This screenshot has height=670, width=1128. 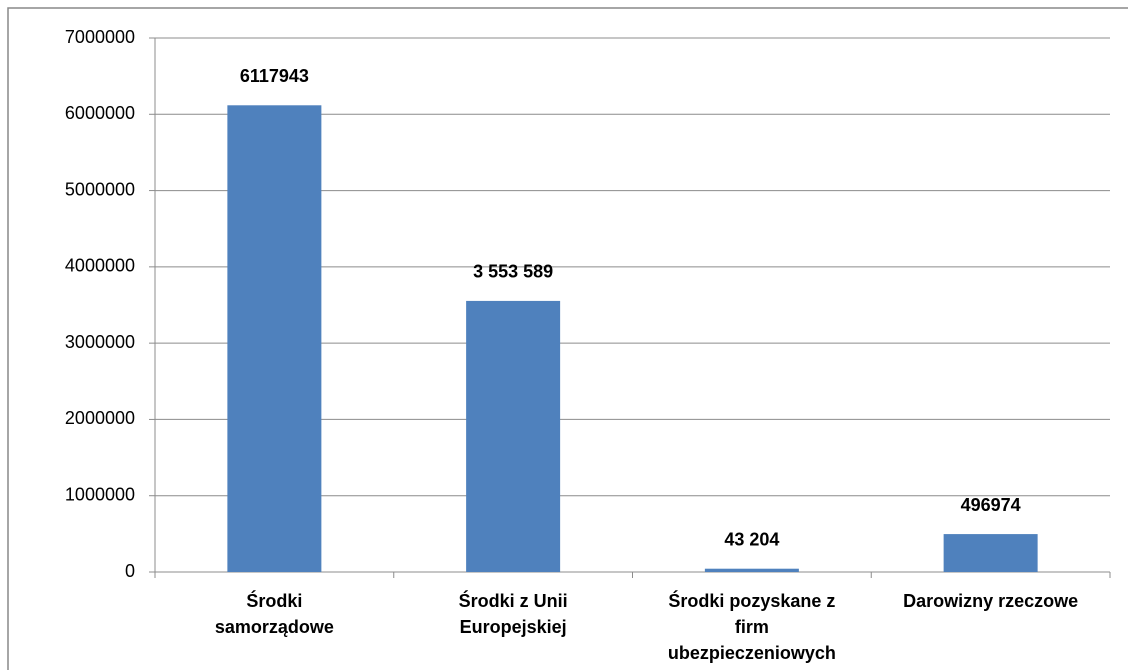 What do you see at coordinates (100, 113) in the screenshot?
I see `y-tick-label: 6000000` at bounding box center [100, 113].